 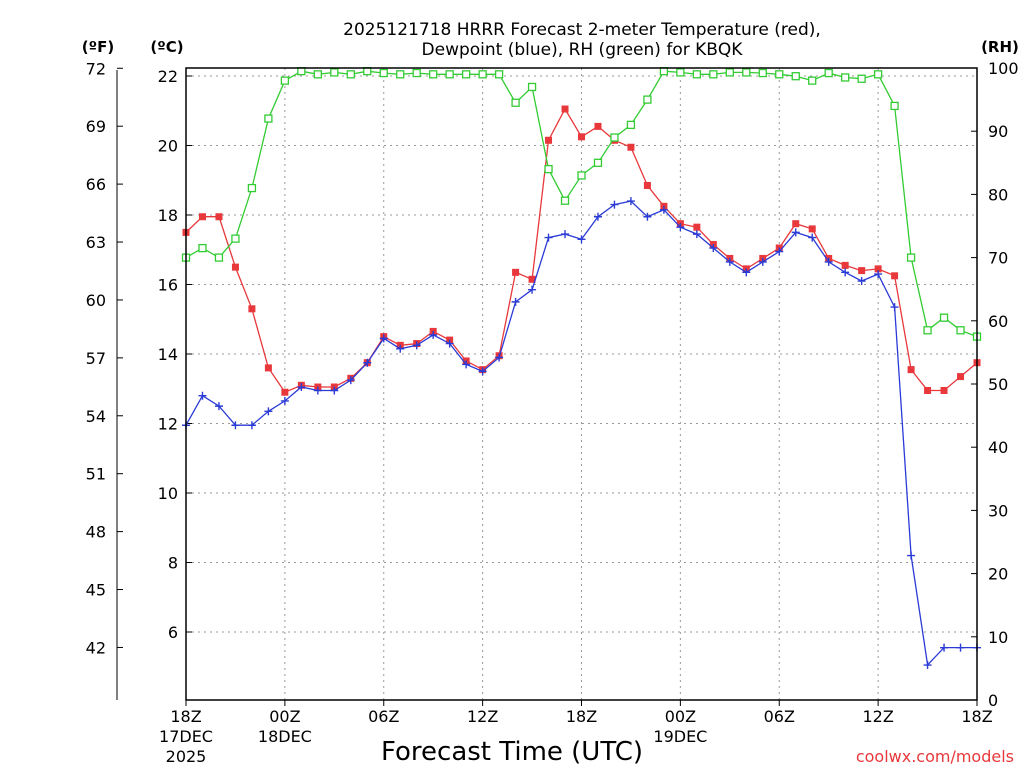 I want to click on rh-tick-label: 10, so click(x=998, y=637).